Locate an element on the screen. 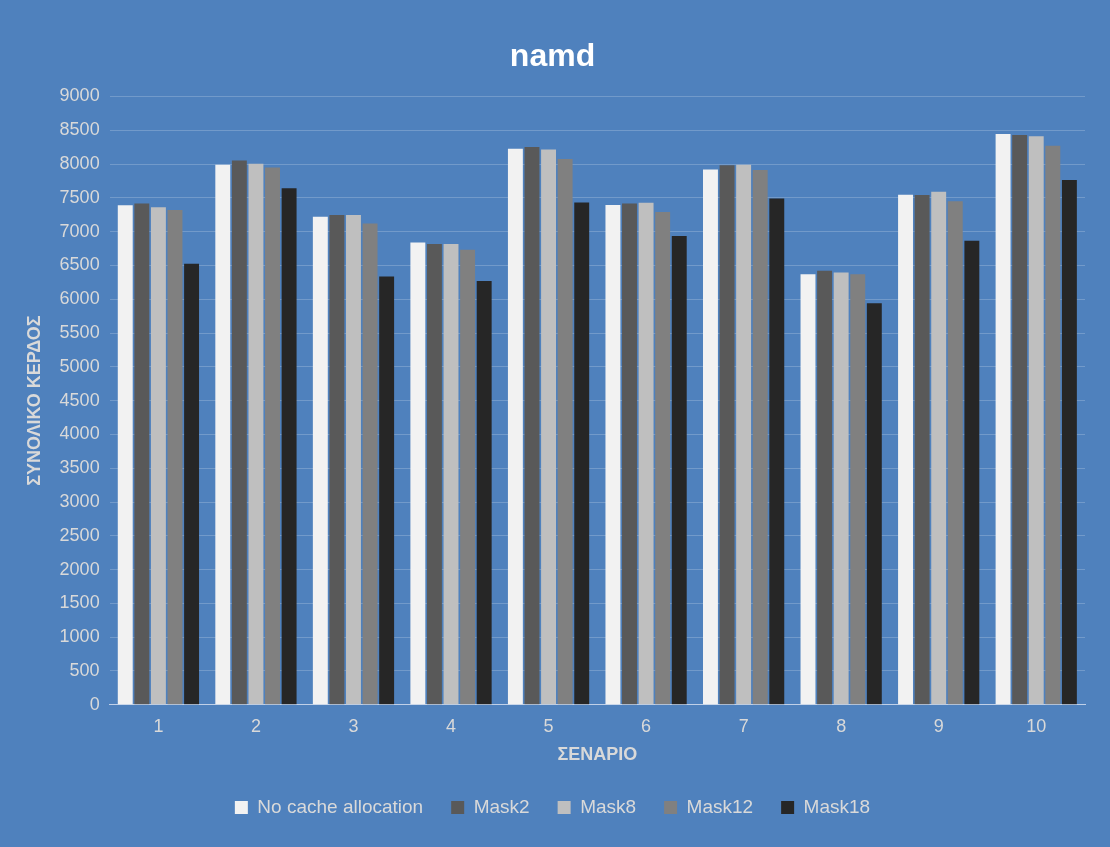 This screenshot has height=847, width=1110. y-tick-label: 4500 is located at coordinates (79, 399).